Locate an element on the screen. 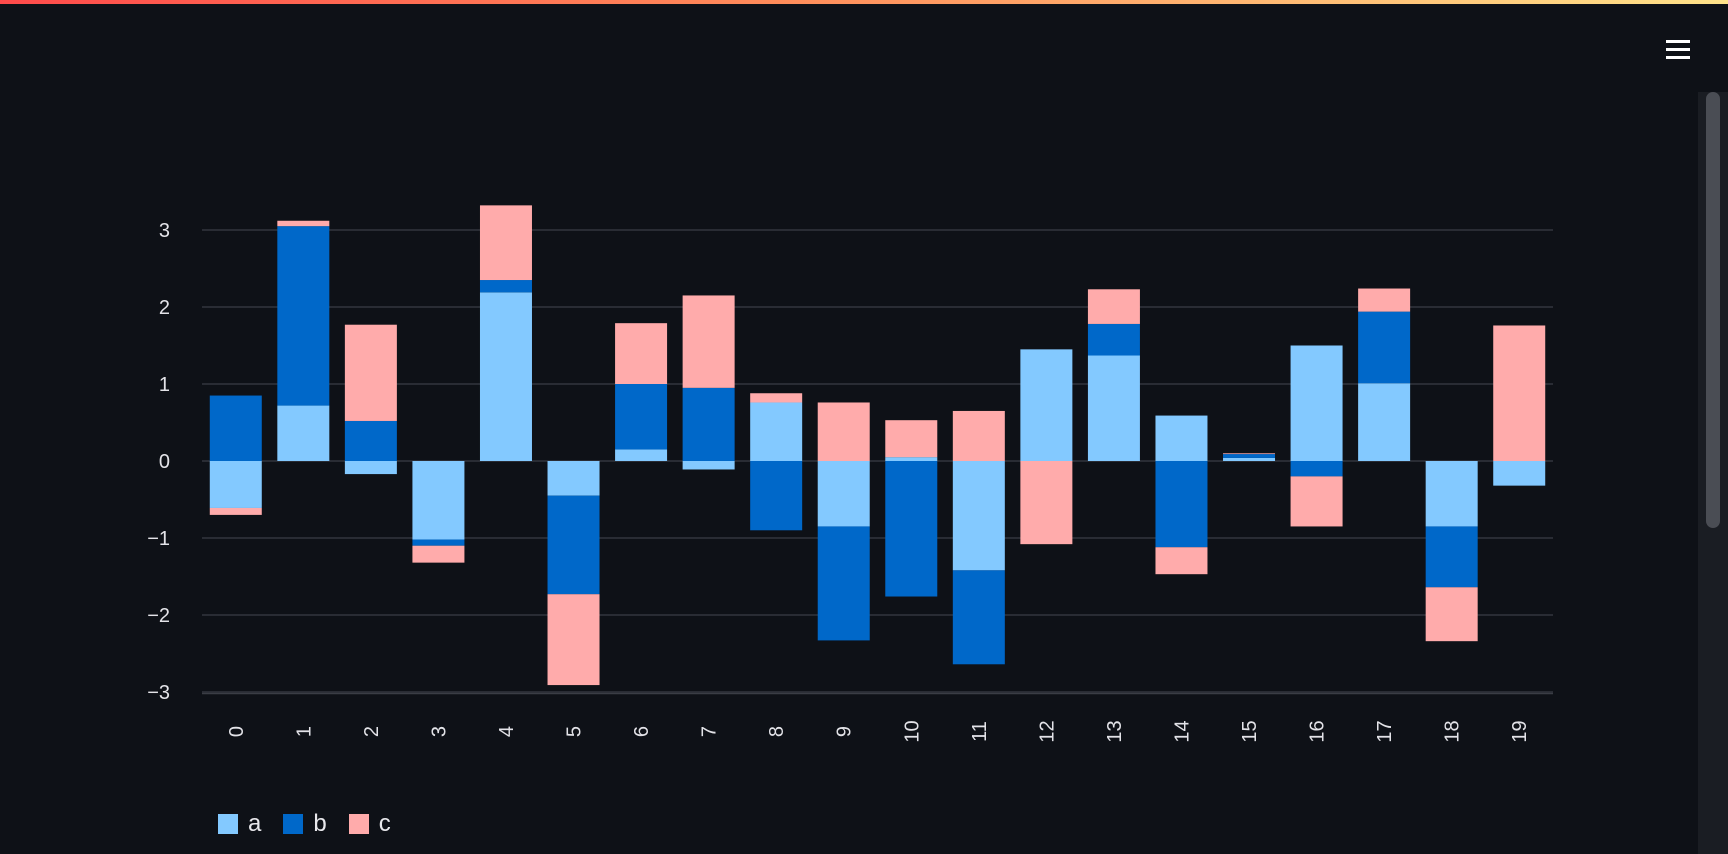 This screenshot has width=1728, height=854. top-decoration-bar is located at coordinates (864, 2).